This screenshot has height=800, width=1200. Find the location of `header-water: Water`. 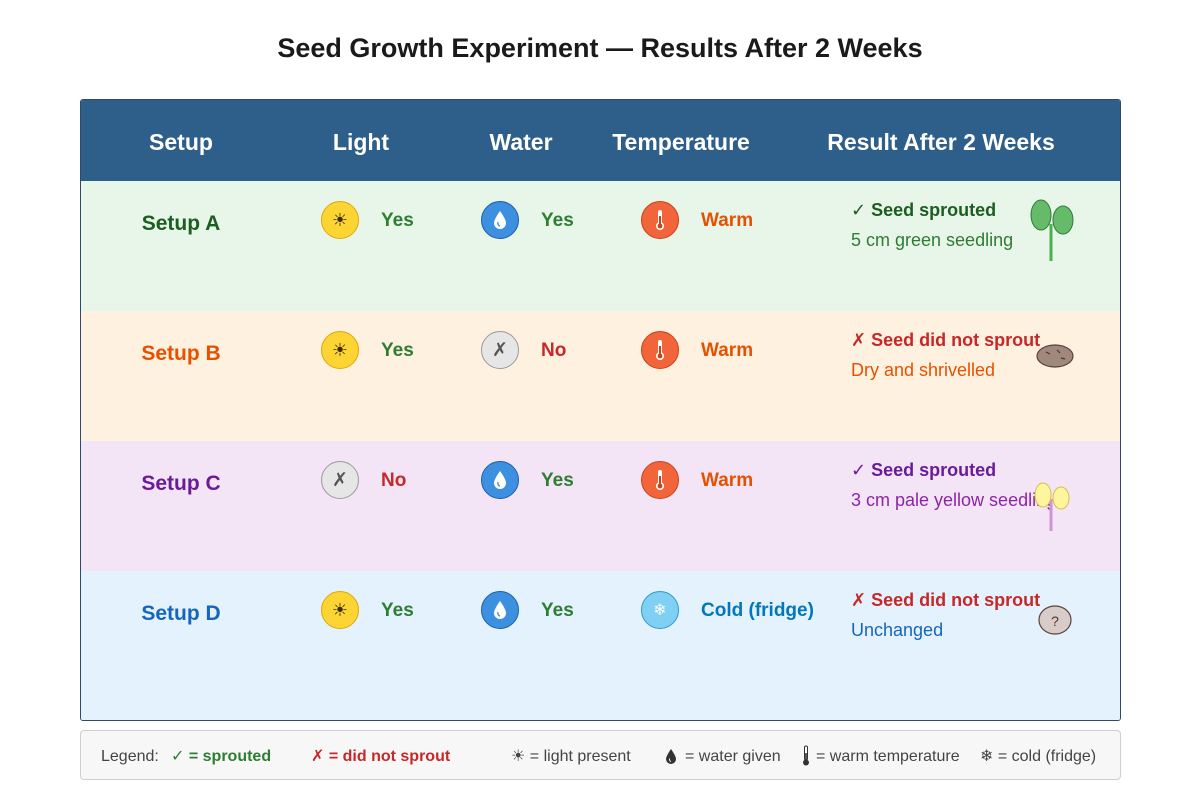

header-water: Water is located at coordinates (521, 142).